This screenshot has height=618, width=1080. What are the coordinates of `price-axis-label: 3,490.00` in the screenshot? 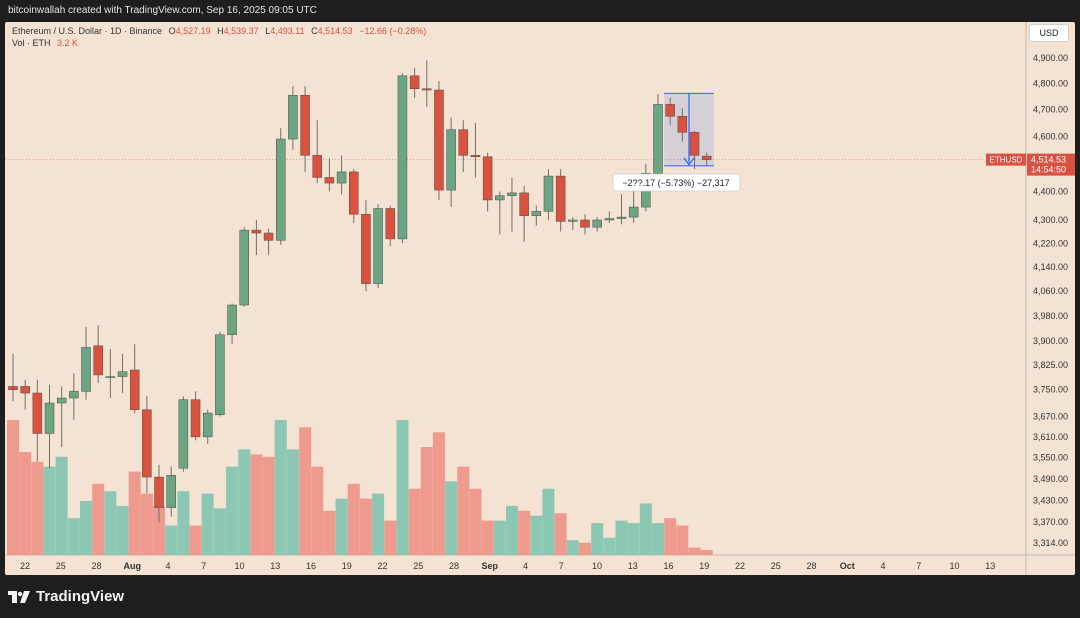 It's located at (1050, 479).